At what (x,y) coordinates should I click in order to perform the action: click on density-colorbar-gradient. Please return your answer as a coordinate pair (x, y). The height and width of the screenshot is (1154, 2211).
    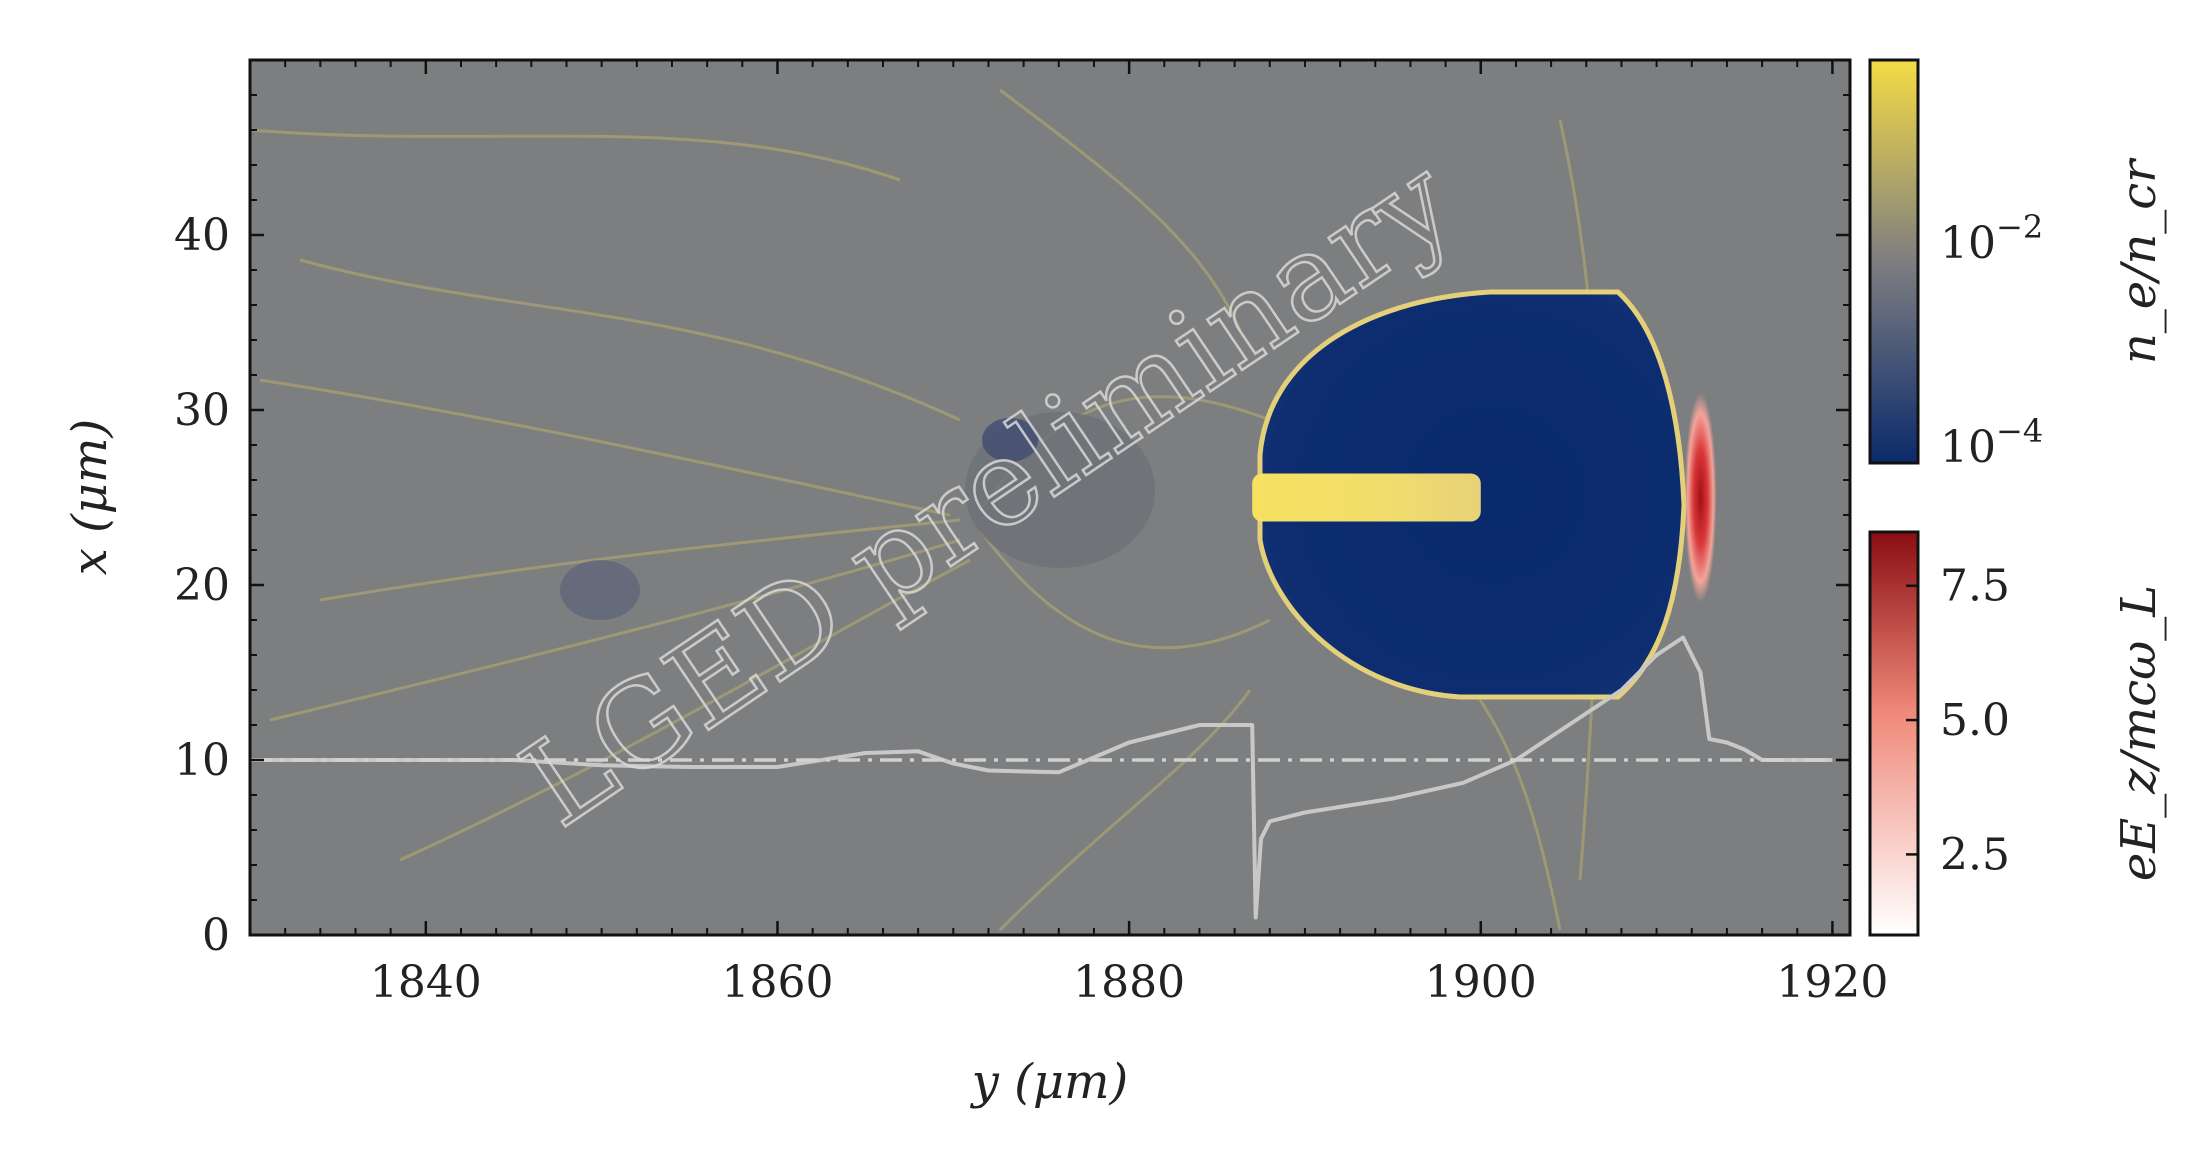
    Looking at the image, I should click on (1894, 261).